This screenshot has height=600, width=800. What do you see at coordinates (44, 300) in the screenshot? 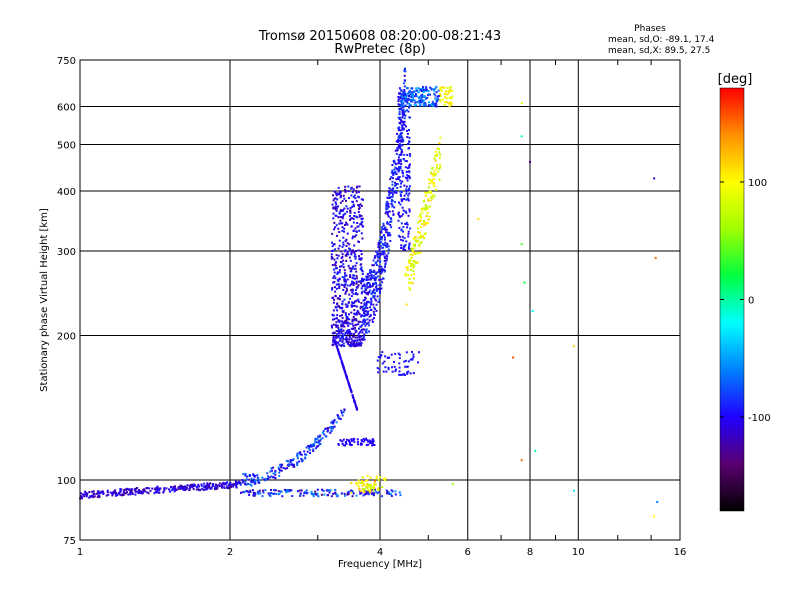
I see `y-axis-label: Stationary phase Virtual Height [km]` at bounding box center [44, 300].